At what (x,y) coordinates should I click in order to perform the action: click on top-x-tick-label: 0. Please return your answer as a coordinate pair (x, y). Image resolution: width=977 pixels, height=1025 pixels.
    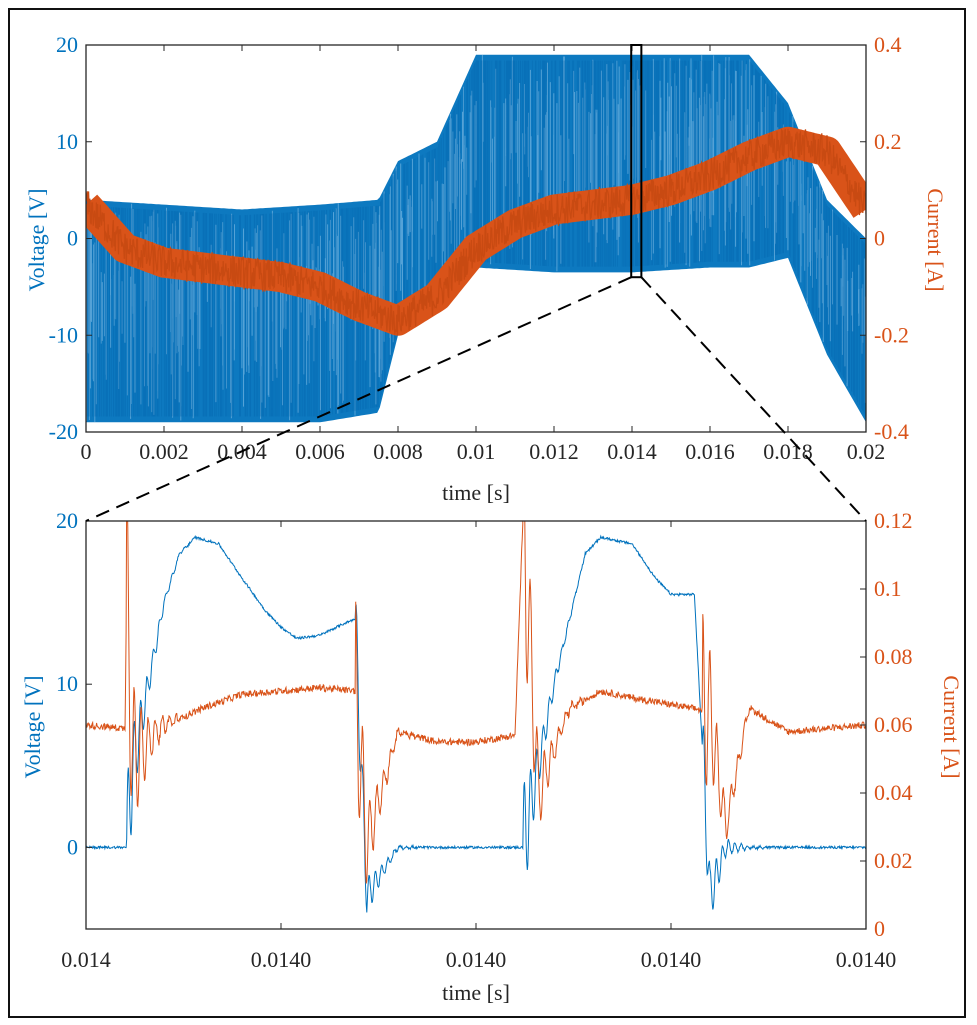
    Looking at the image, I should click on (86, 451).